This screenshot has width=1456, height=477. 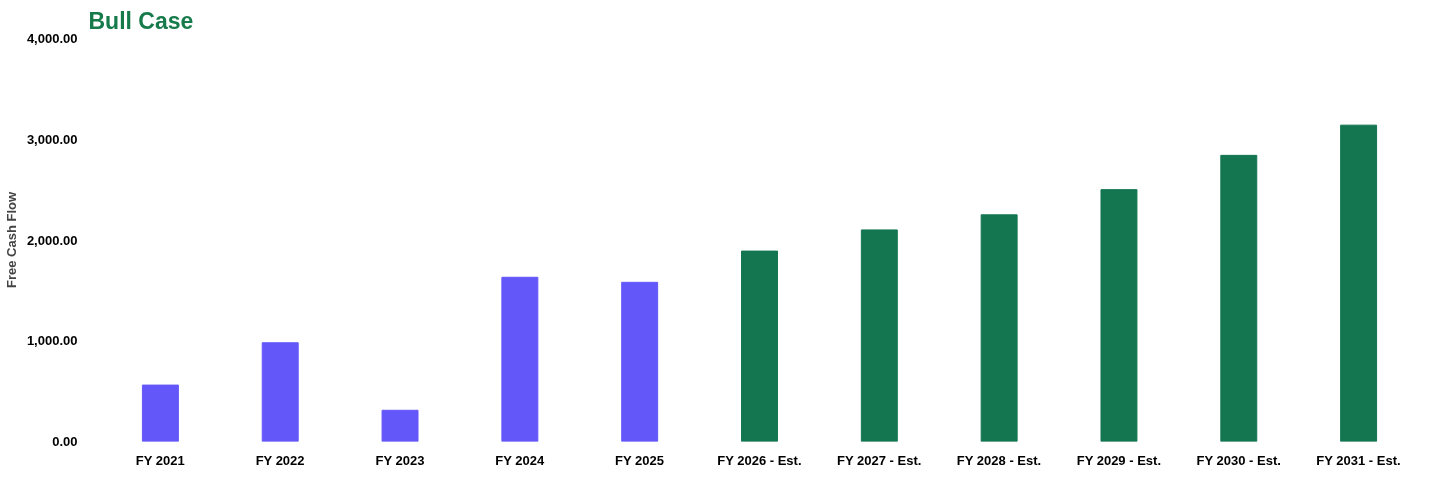 I want to click on x-tick-label: FY 2027 - Est., so click(x=879, y=460).